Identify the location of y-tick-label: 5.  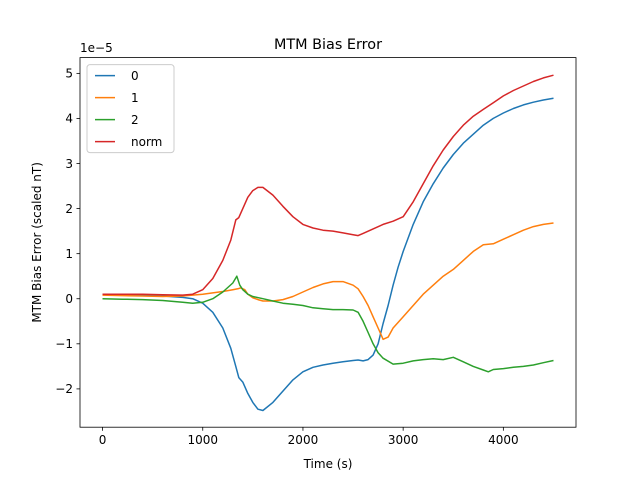
(69, 74).